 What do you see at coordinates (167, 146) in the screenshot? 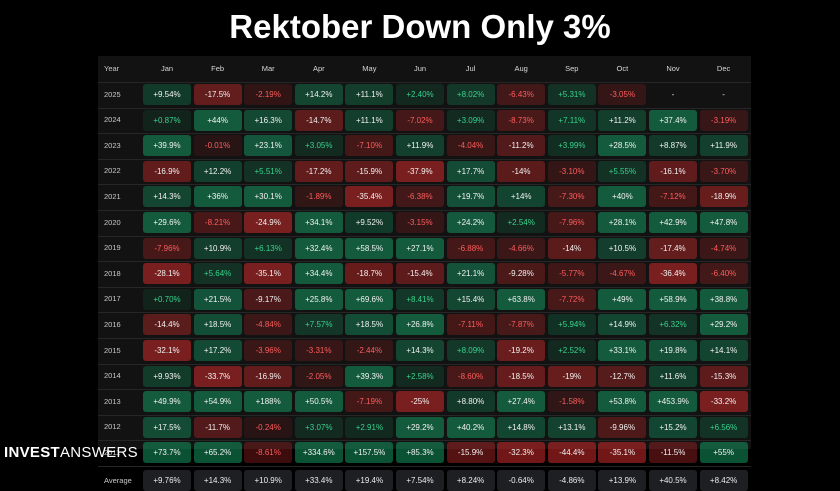
I see `cell-2023-jan: +39.9%` at bounding box center [167, 146].